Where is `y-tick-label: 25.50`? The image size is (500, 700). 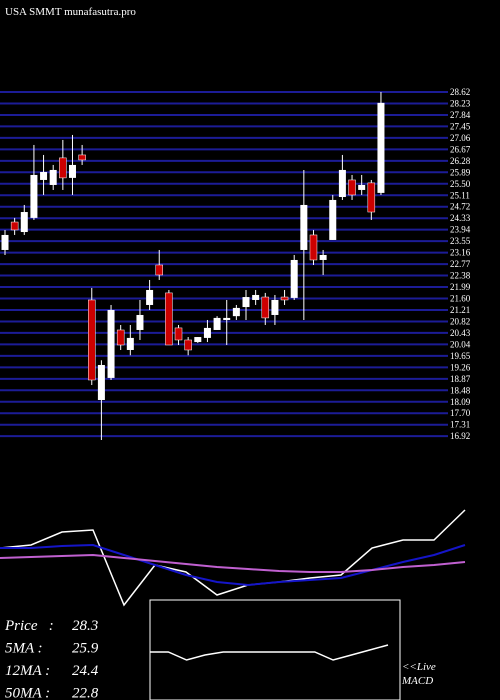
y-tick-label: 25.50 is located at coordinates (460, 184).